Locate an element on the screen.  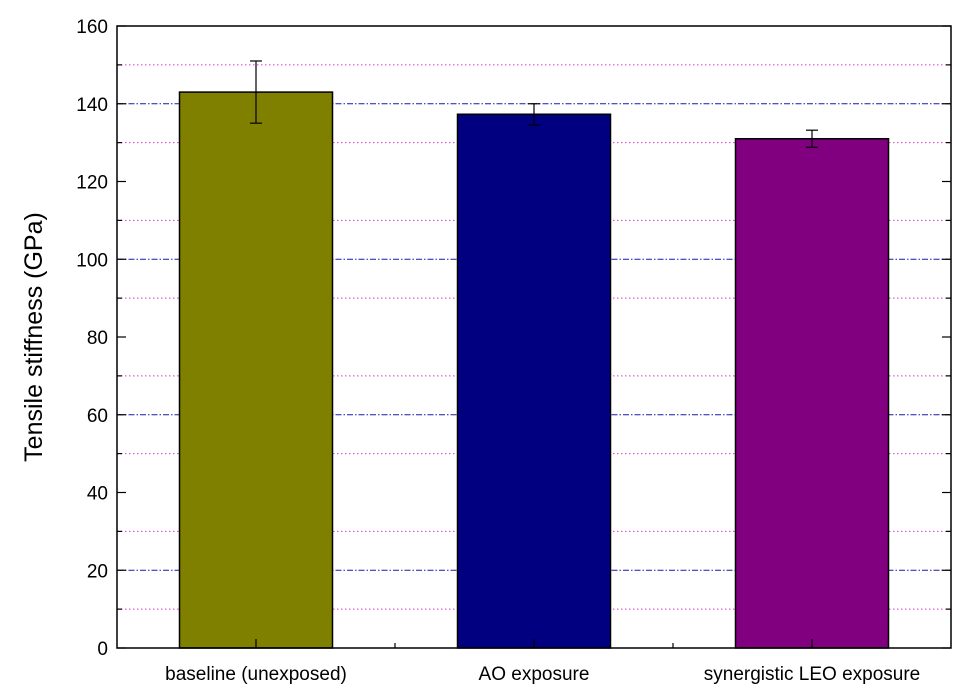
y-tick-label: 60 is located at coordinates (97, 416).